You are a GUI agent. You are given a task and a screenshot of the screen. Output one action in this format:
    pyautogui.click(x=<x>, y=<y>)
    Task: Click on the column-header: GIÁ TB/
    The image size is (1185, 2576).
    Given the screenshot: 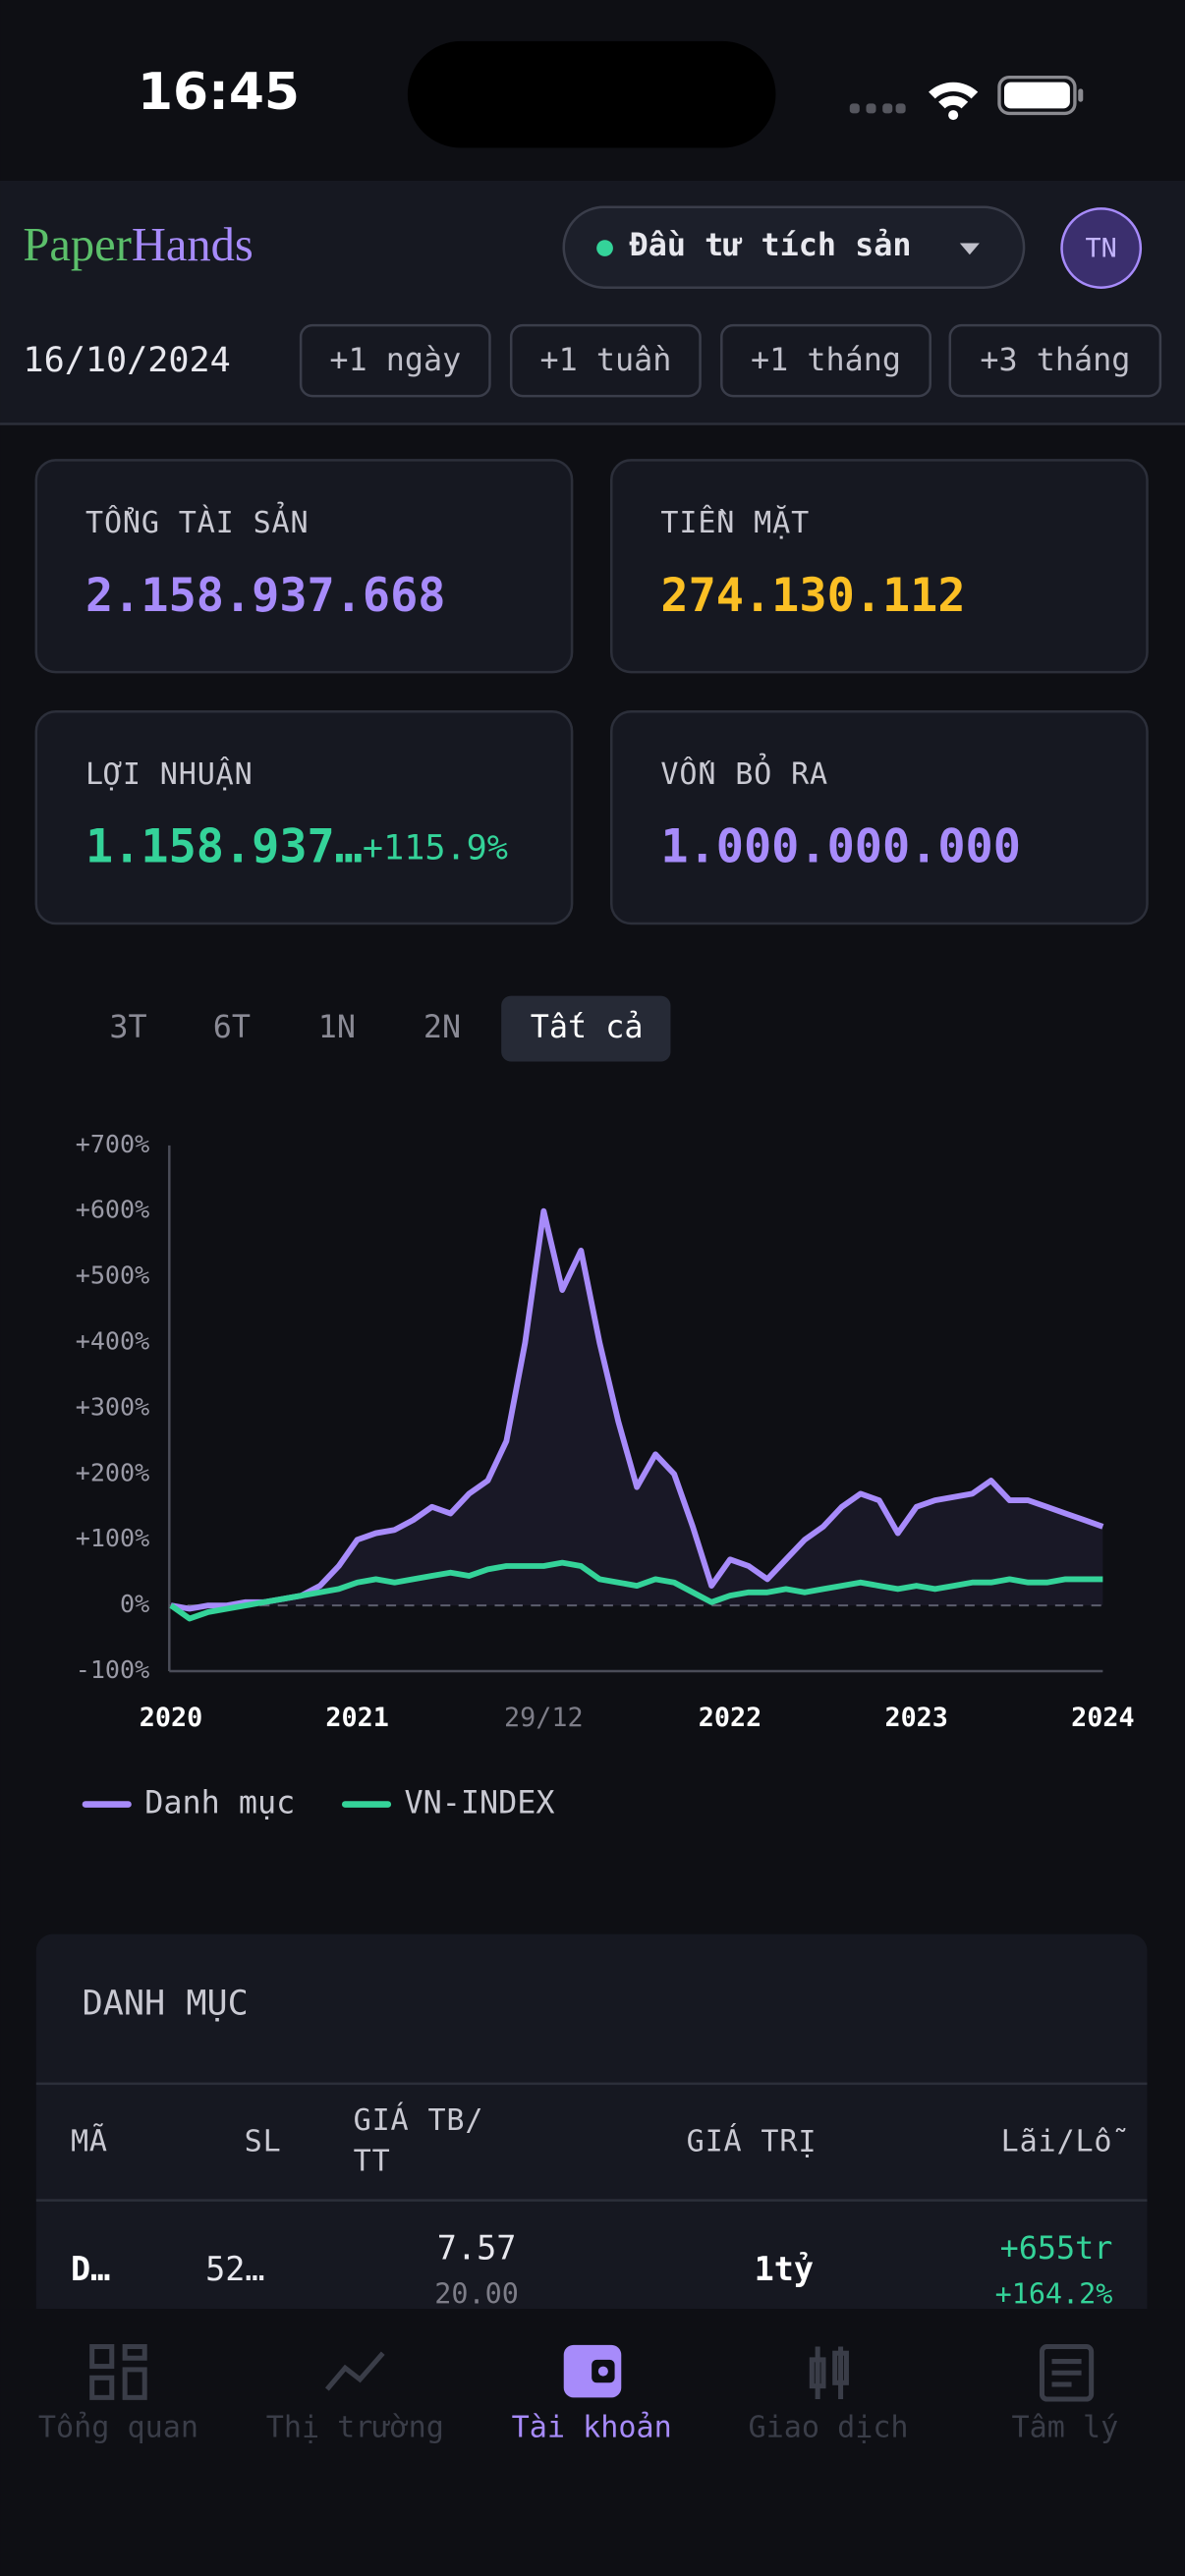 What is the action you would take?
    pyautogui.click(x=419, y=2120)
    